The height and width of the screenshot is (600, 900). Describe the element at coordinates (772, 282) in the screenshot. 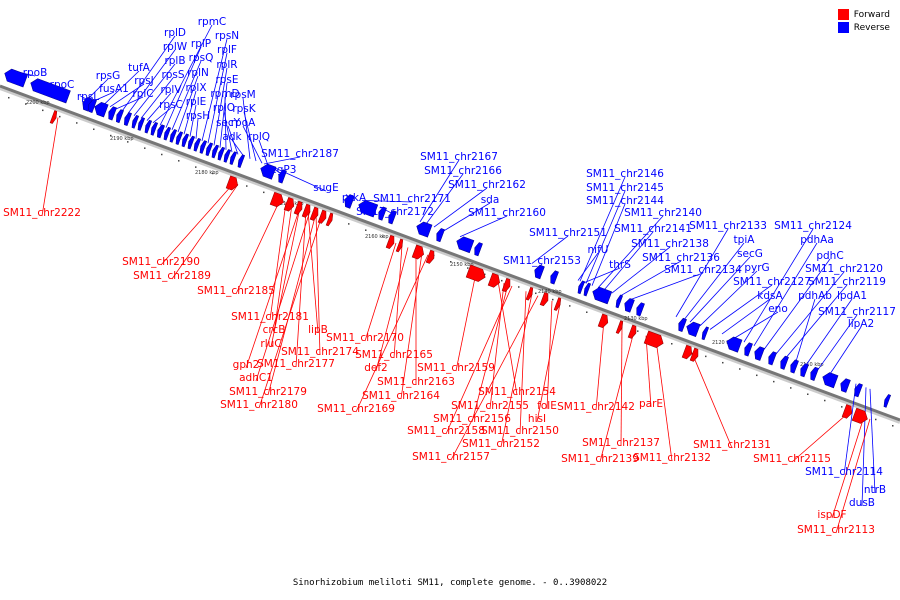

I see `gene-label: SM11_chr2127` at that location.